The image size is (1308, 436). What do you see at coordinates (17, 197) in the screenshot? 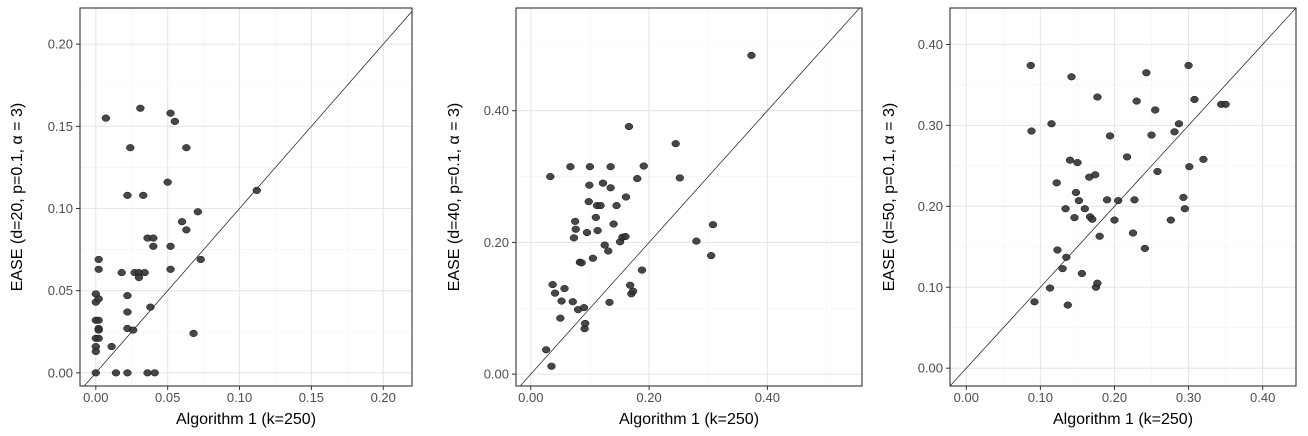
I see `y-axis-title: EASE (d=20, p=0.1, α = 3)` at bounding box center [17, 197].